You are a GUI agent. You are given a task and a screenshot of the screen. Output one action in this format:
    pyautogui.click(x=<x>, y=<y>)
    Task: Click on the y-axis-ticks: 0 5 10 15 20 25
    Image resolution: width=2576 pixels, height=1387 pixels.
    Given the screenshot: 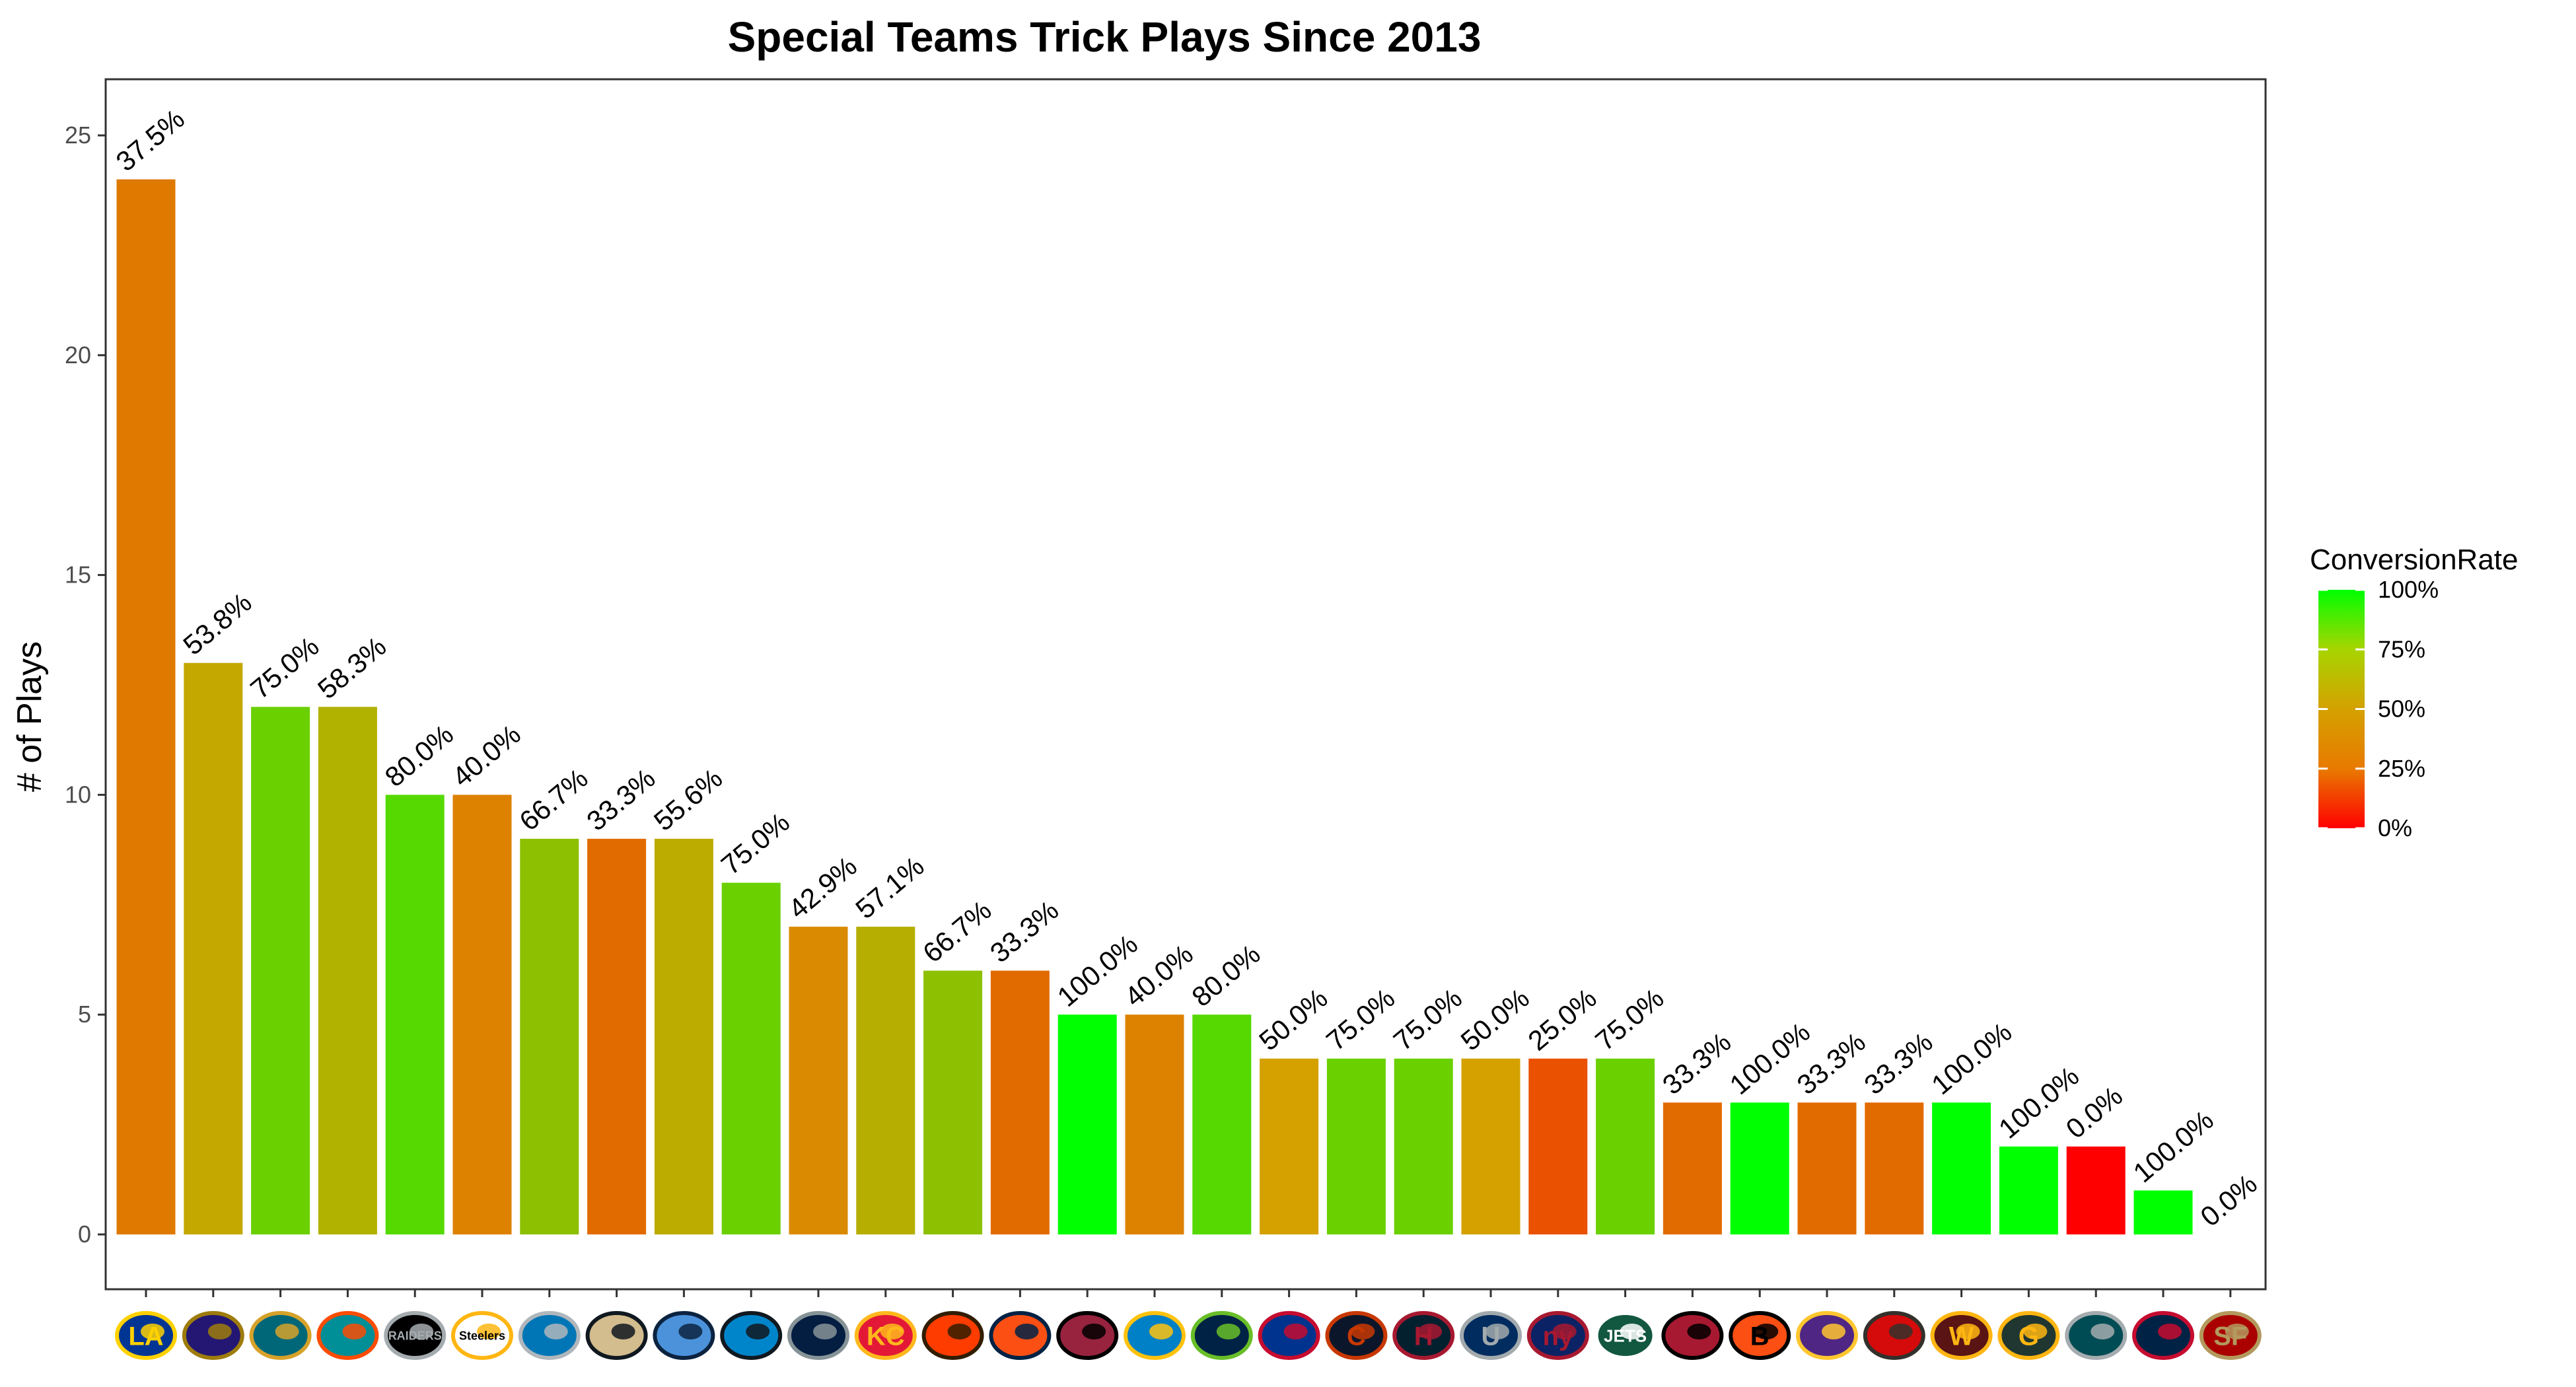 What is the action you would take?
    pyautogui.click(x=85, y=685)
    